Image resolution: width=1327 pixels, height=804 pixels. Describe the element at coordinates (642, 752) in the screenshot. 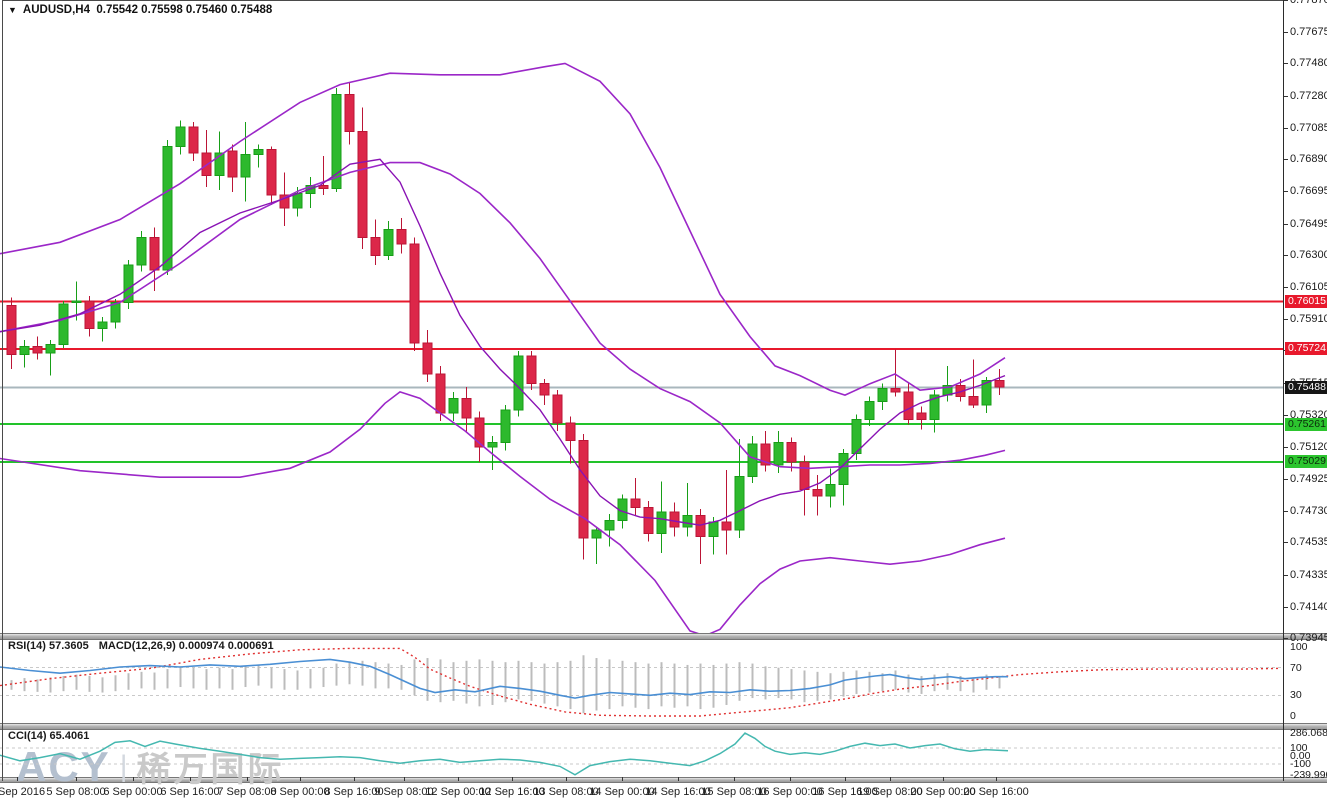

I see `cci-panel` at that location.